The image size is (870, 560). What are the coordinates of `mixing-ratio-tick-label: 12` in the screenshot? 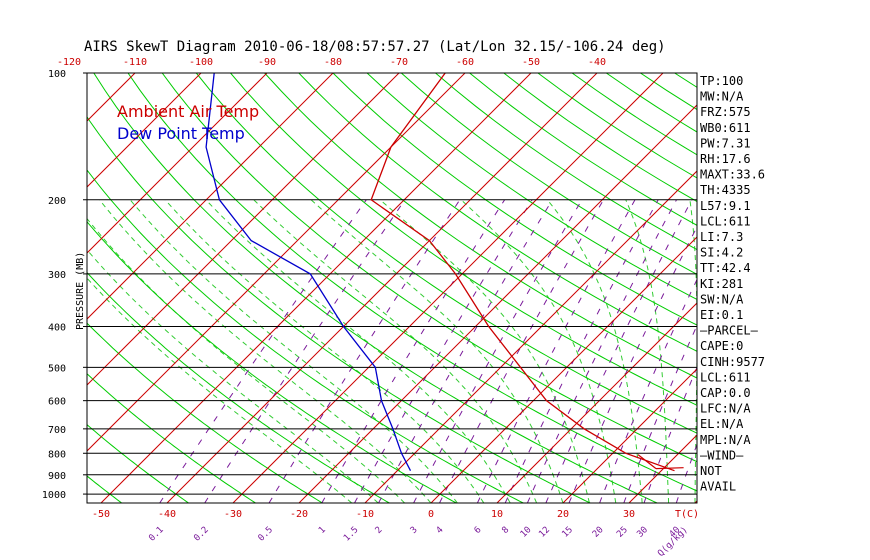 It's located at (544, 532).